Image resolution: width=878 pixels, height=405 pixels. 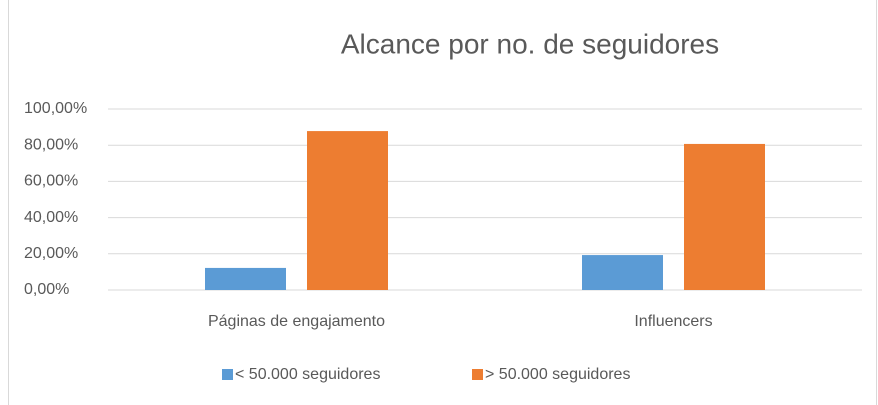 What do you see at coordinates (51, 217) in the screenshot?
I see `y-tick-label: 40,00%` at bounding box center [51, 217].